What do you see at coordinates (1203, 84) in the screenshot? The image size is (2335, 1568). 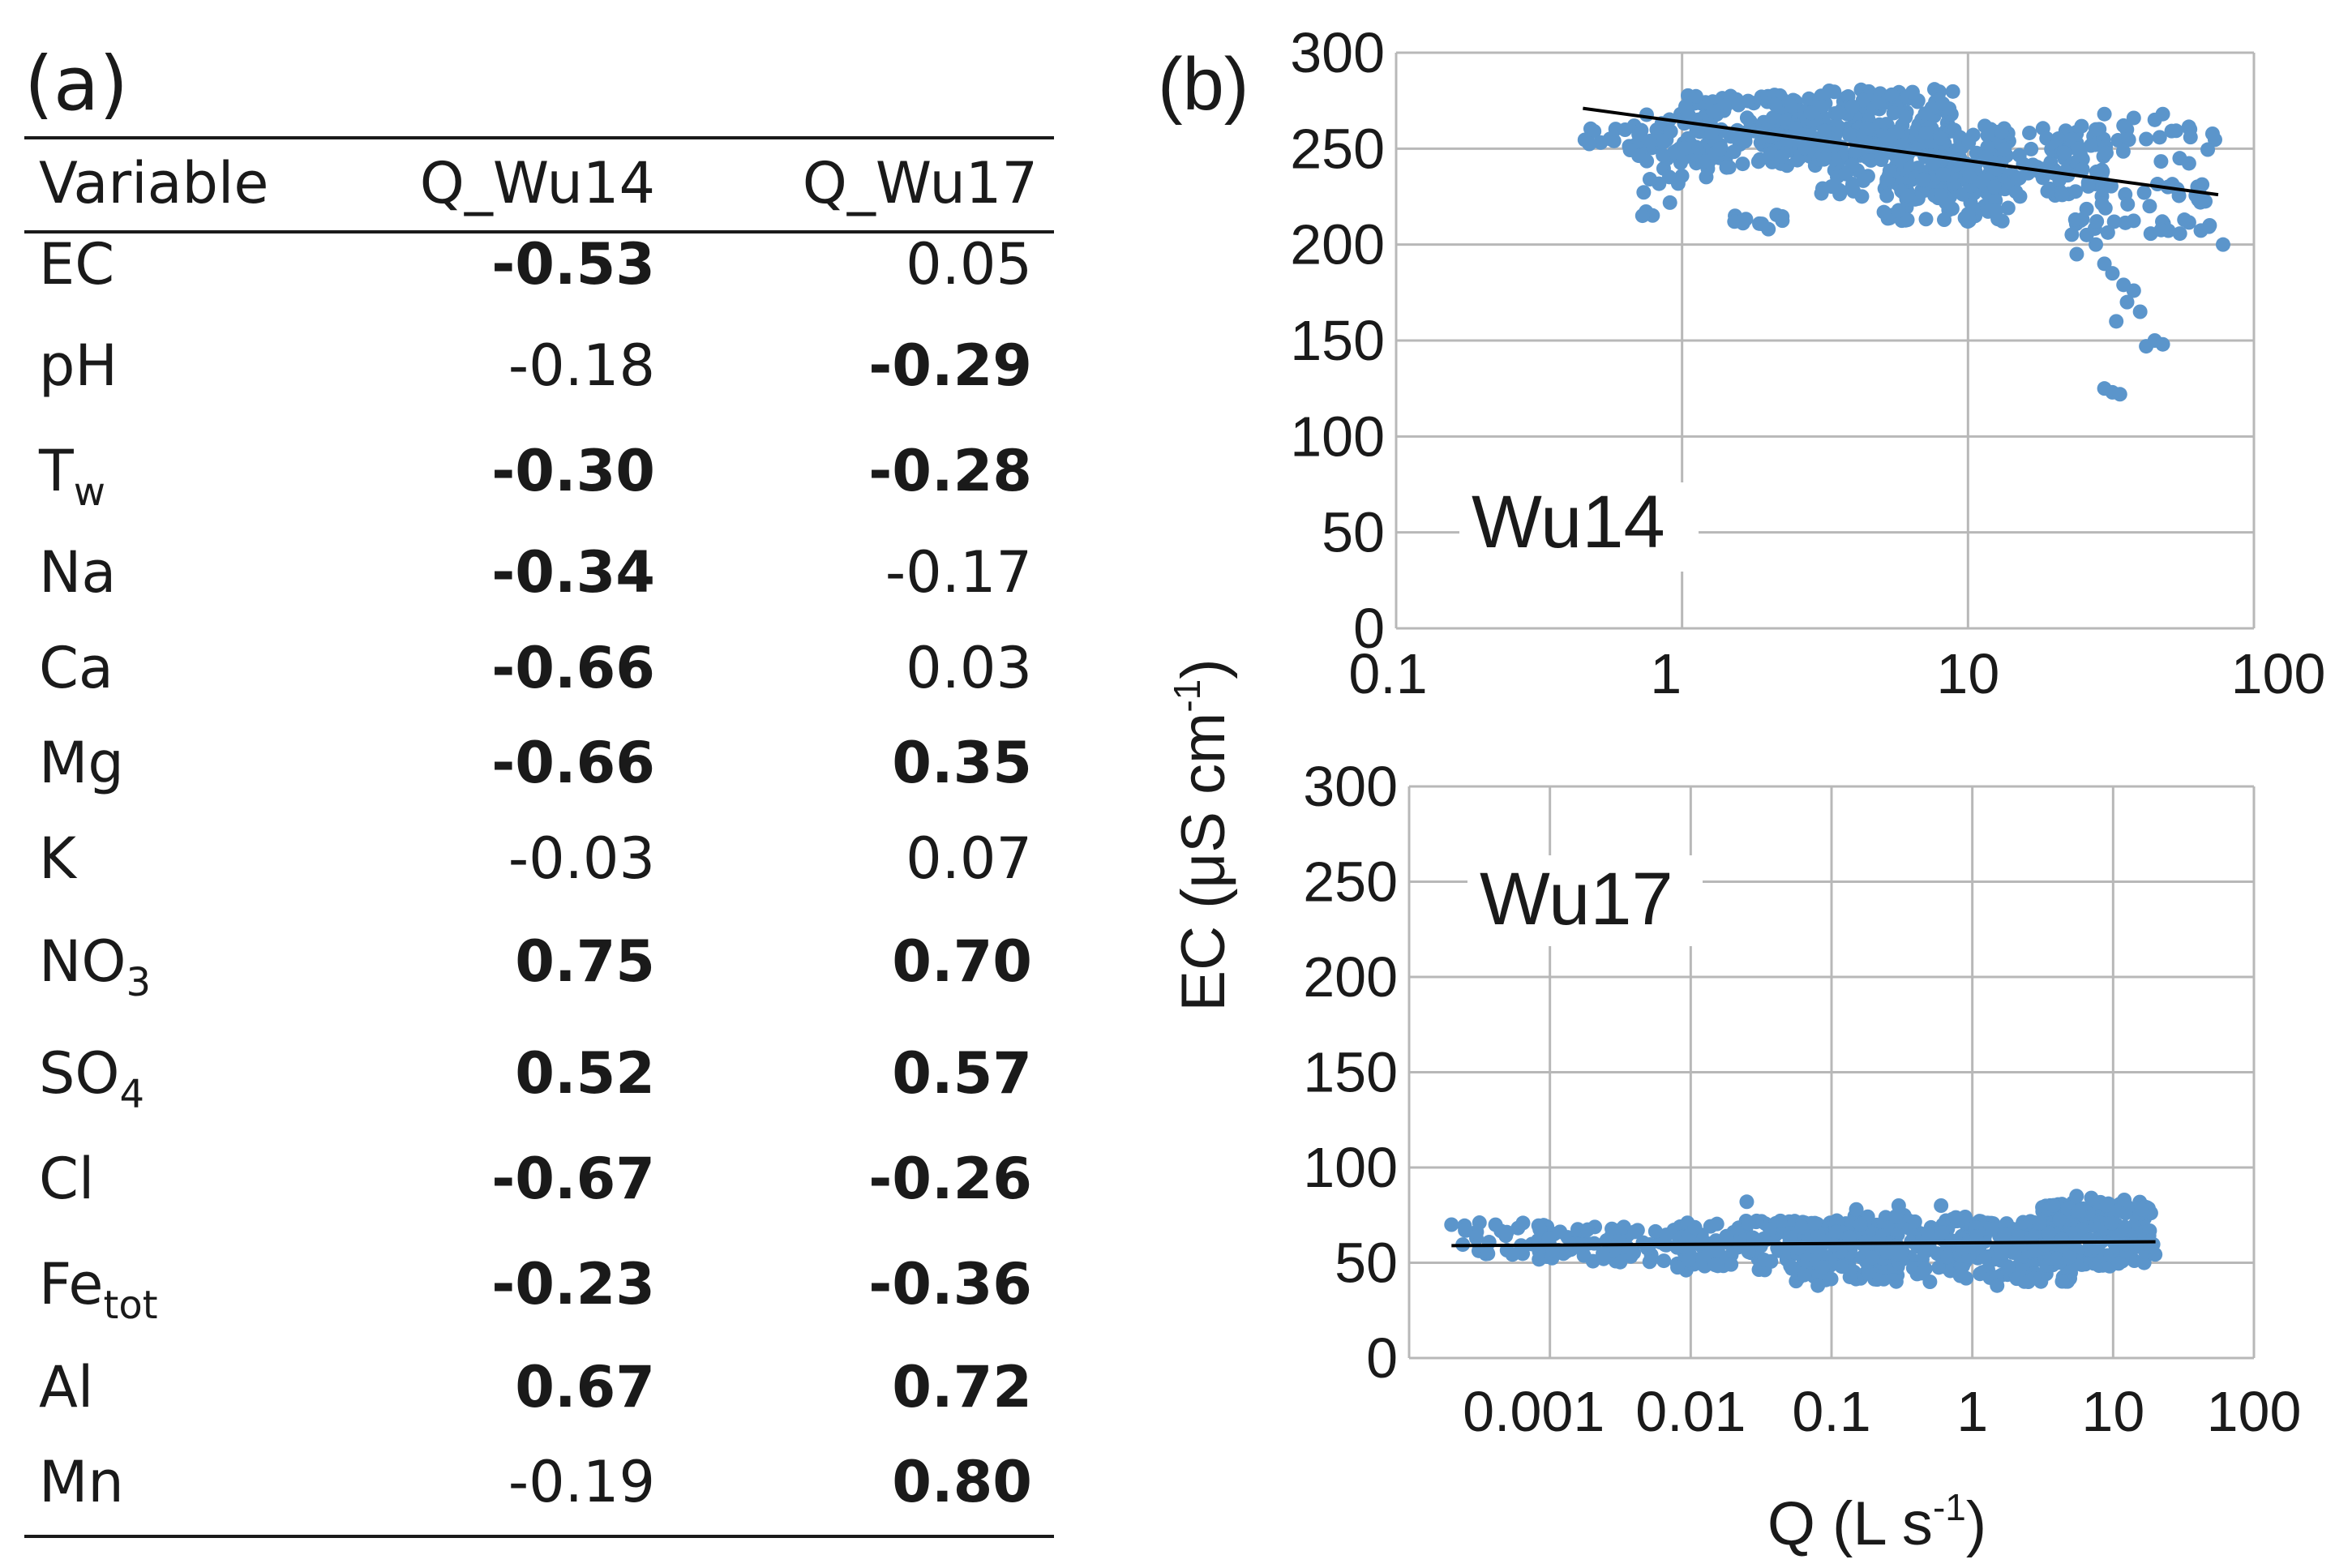 I see `panel-label-b: (b)` at bounding box center [1203, 84].